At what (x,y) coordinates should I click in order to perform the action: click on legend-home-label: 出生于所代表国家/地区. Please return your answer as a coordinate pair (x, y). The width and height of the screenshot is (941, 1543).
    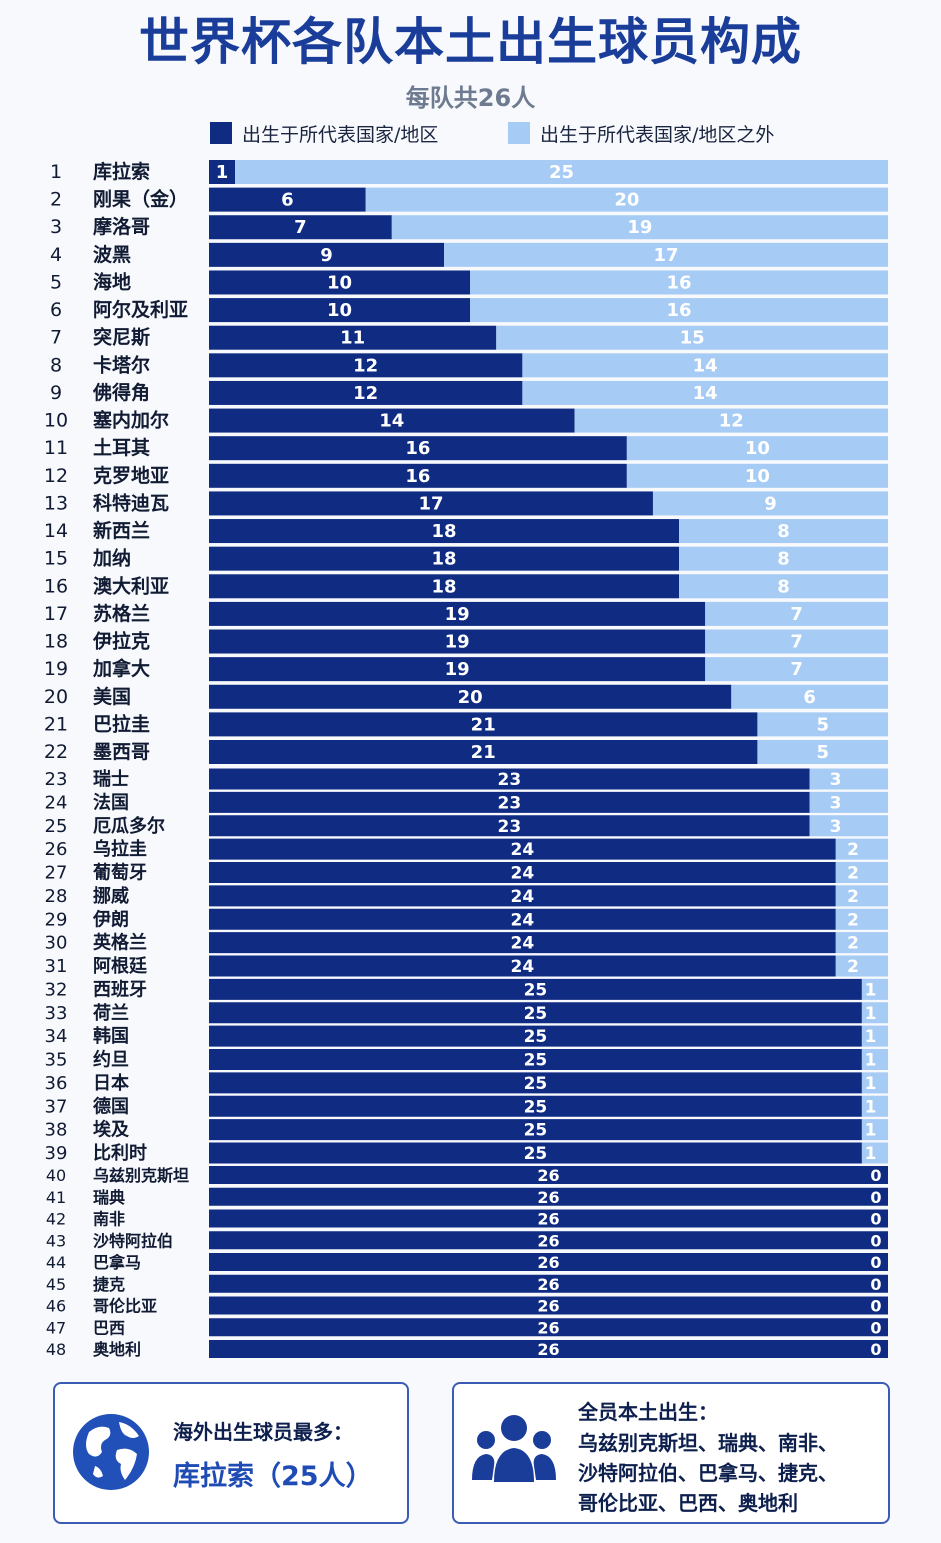
    Looking at the image, I should click on (340, 134).